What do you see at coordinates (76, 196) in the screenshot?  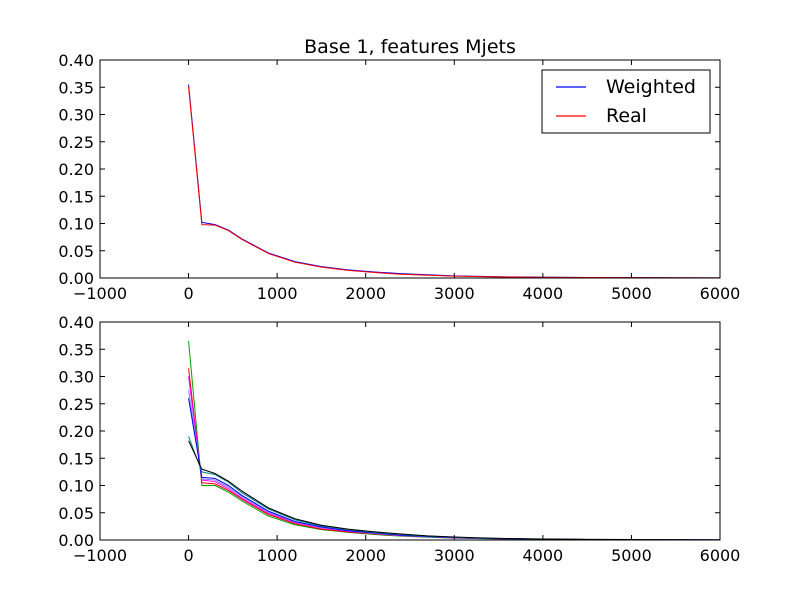 I see `top-y-tick-label: 0.15` at bounding box center [76, 196].